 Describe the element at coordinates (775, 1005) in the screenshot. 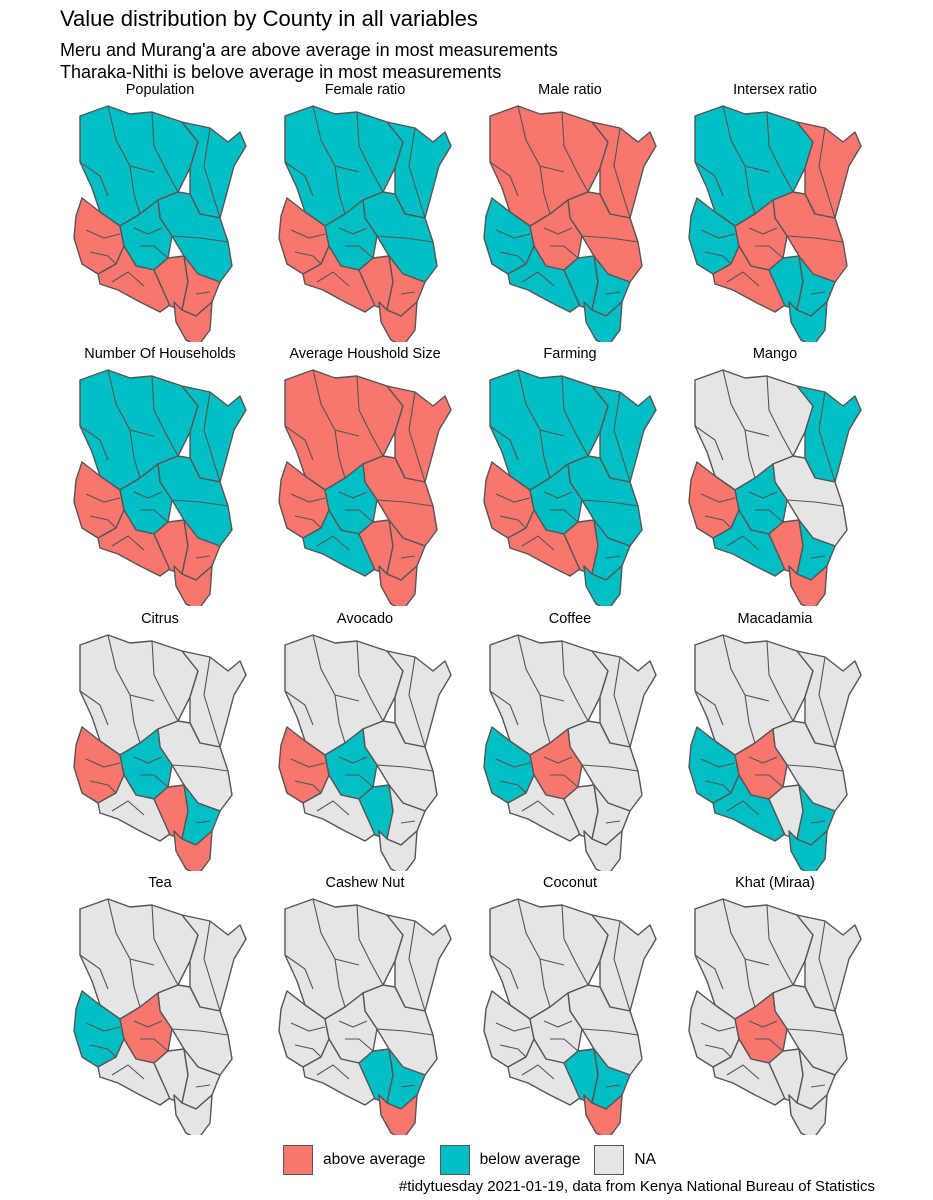

I see `map-panel: Khat (Miraa)` at that location.